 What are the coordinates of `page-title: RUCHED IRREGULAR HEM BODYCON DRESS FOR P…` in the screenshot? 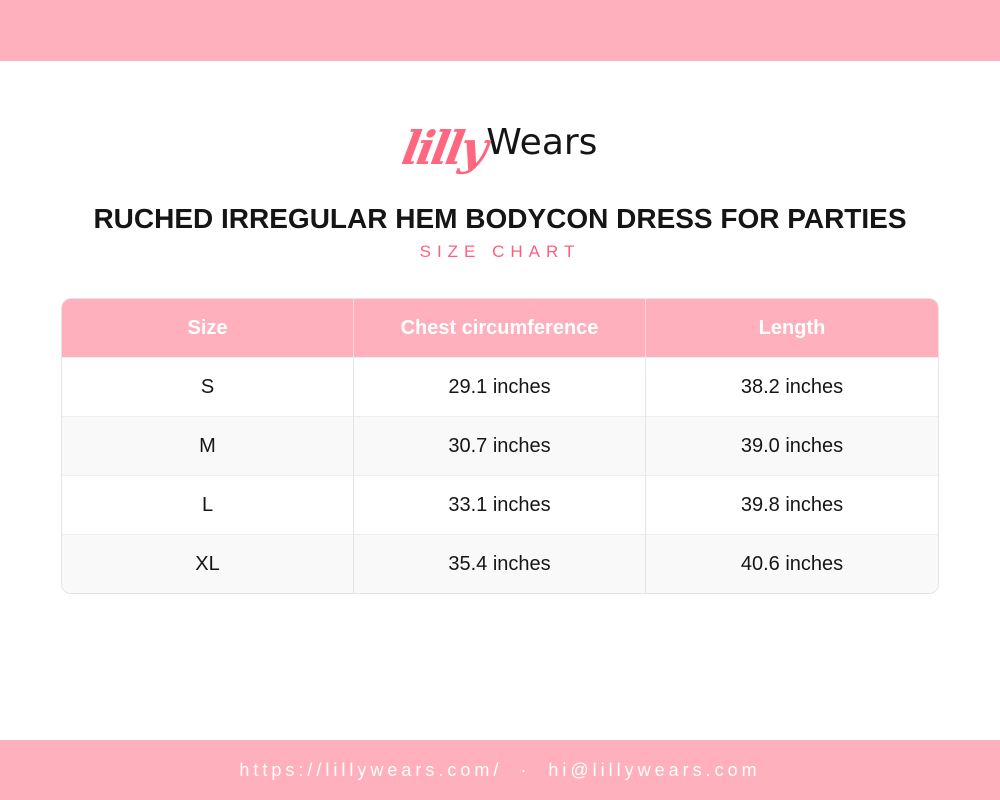 It's located at (500, 218).